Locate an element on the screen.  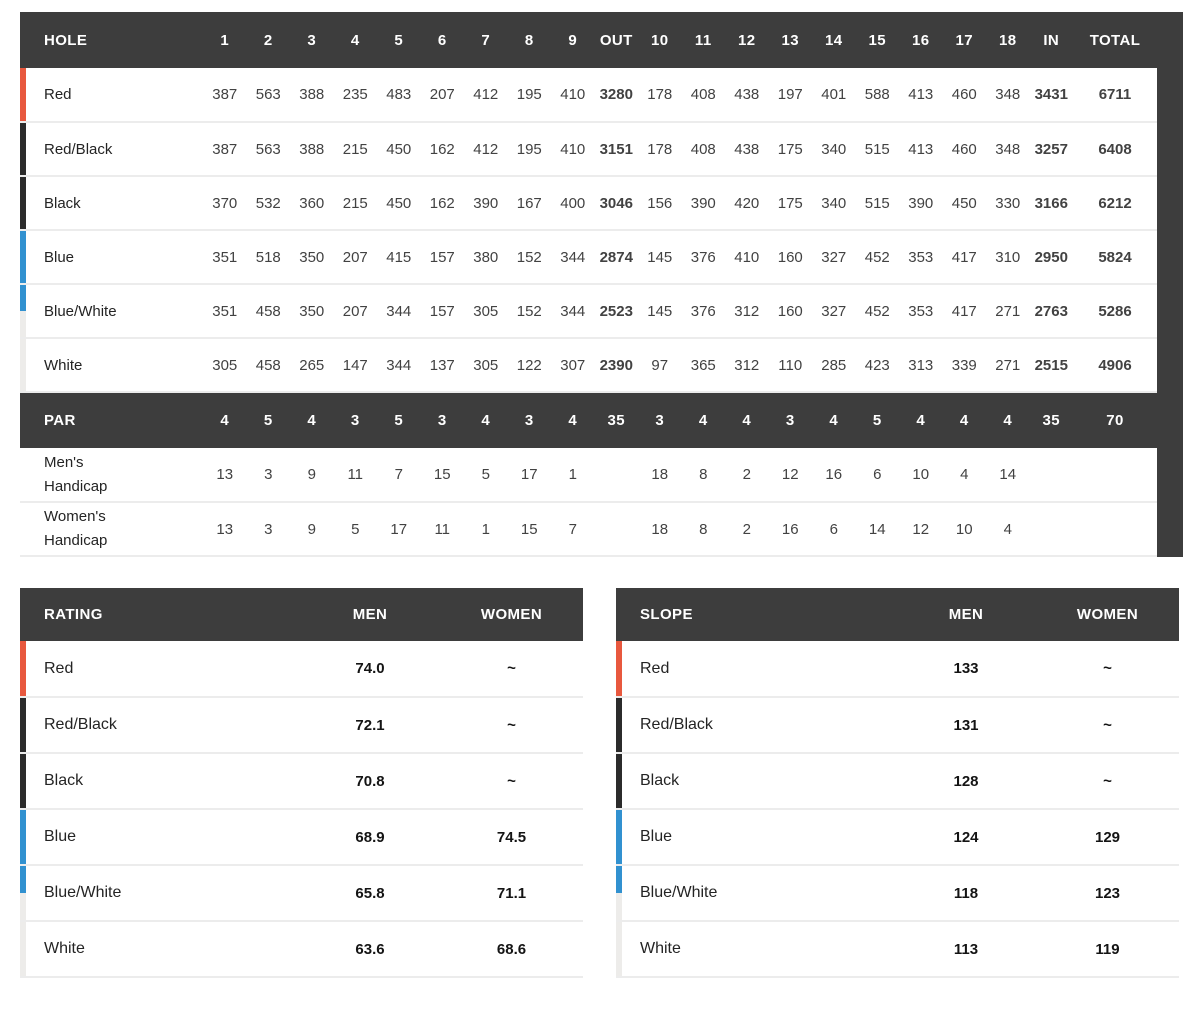
slope-table-men-value: 124 is located at coordinates (966, 837).